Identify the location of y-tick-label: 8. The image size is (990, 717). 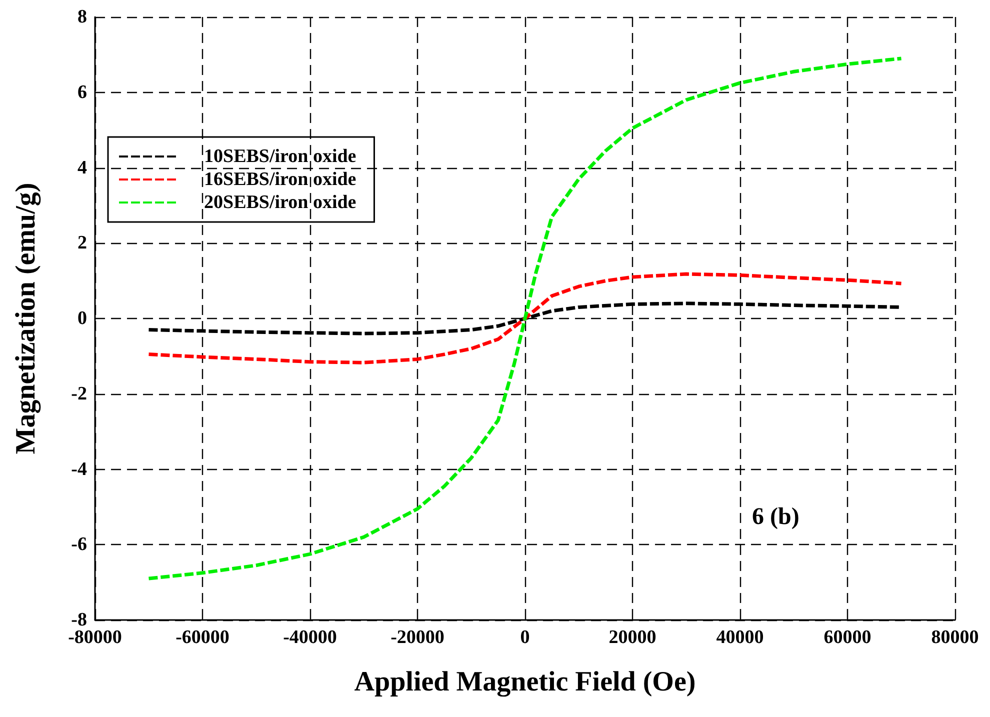
(82, 17).